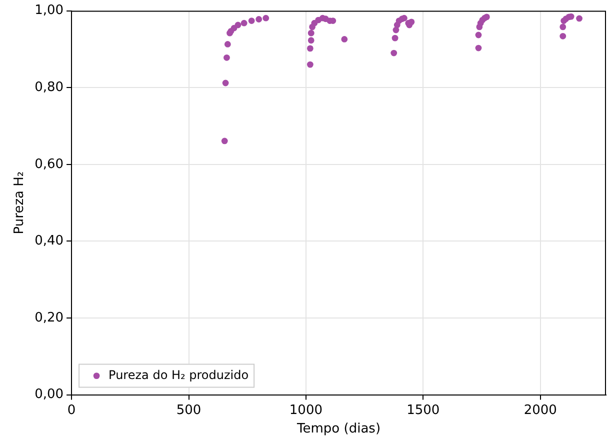 Image resolution: width=610 pixels, height=439 pixels. Describe the element at coordinates (338, 429) in the screenshot. I see `x-axis-title: Tempo (dias)` at that location.